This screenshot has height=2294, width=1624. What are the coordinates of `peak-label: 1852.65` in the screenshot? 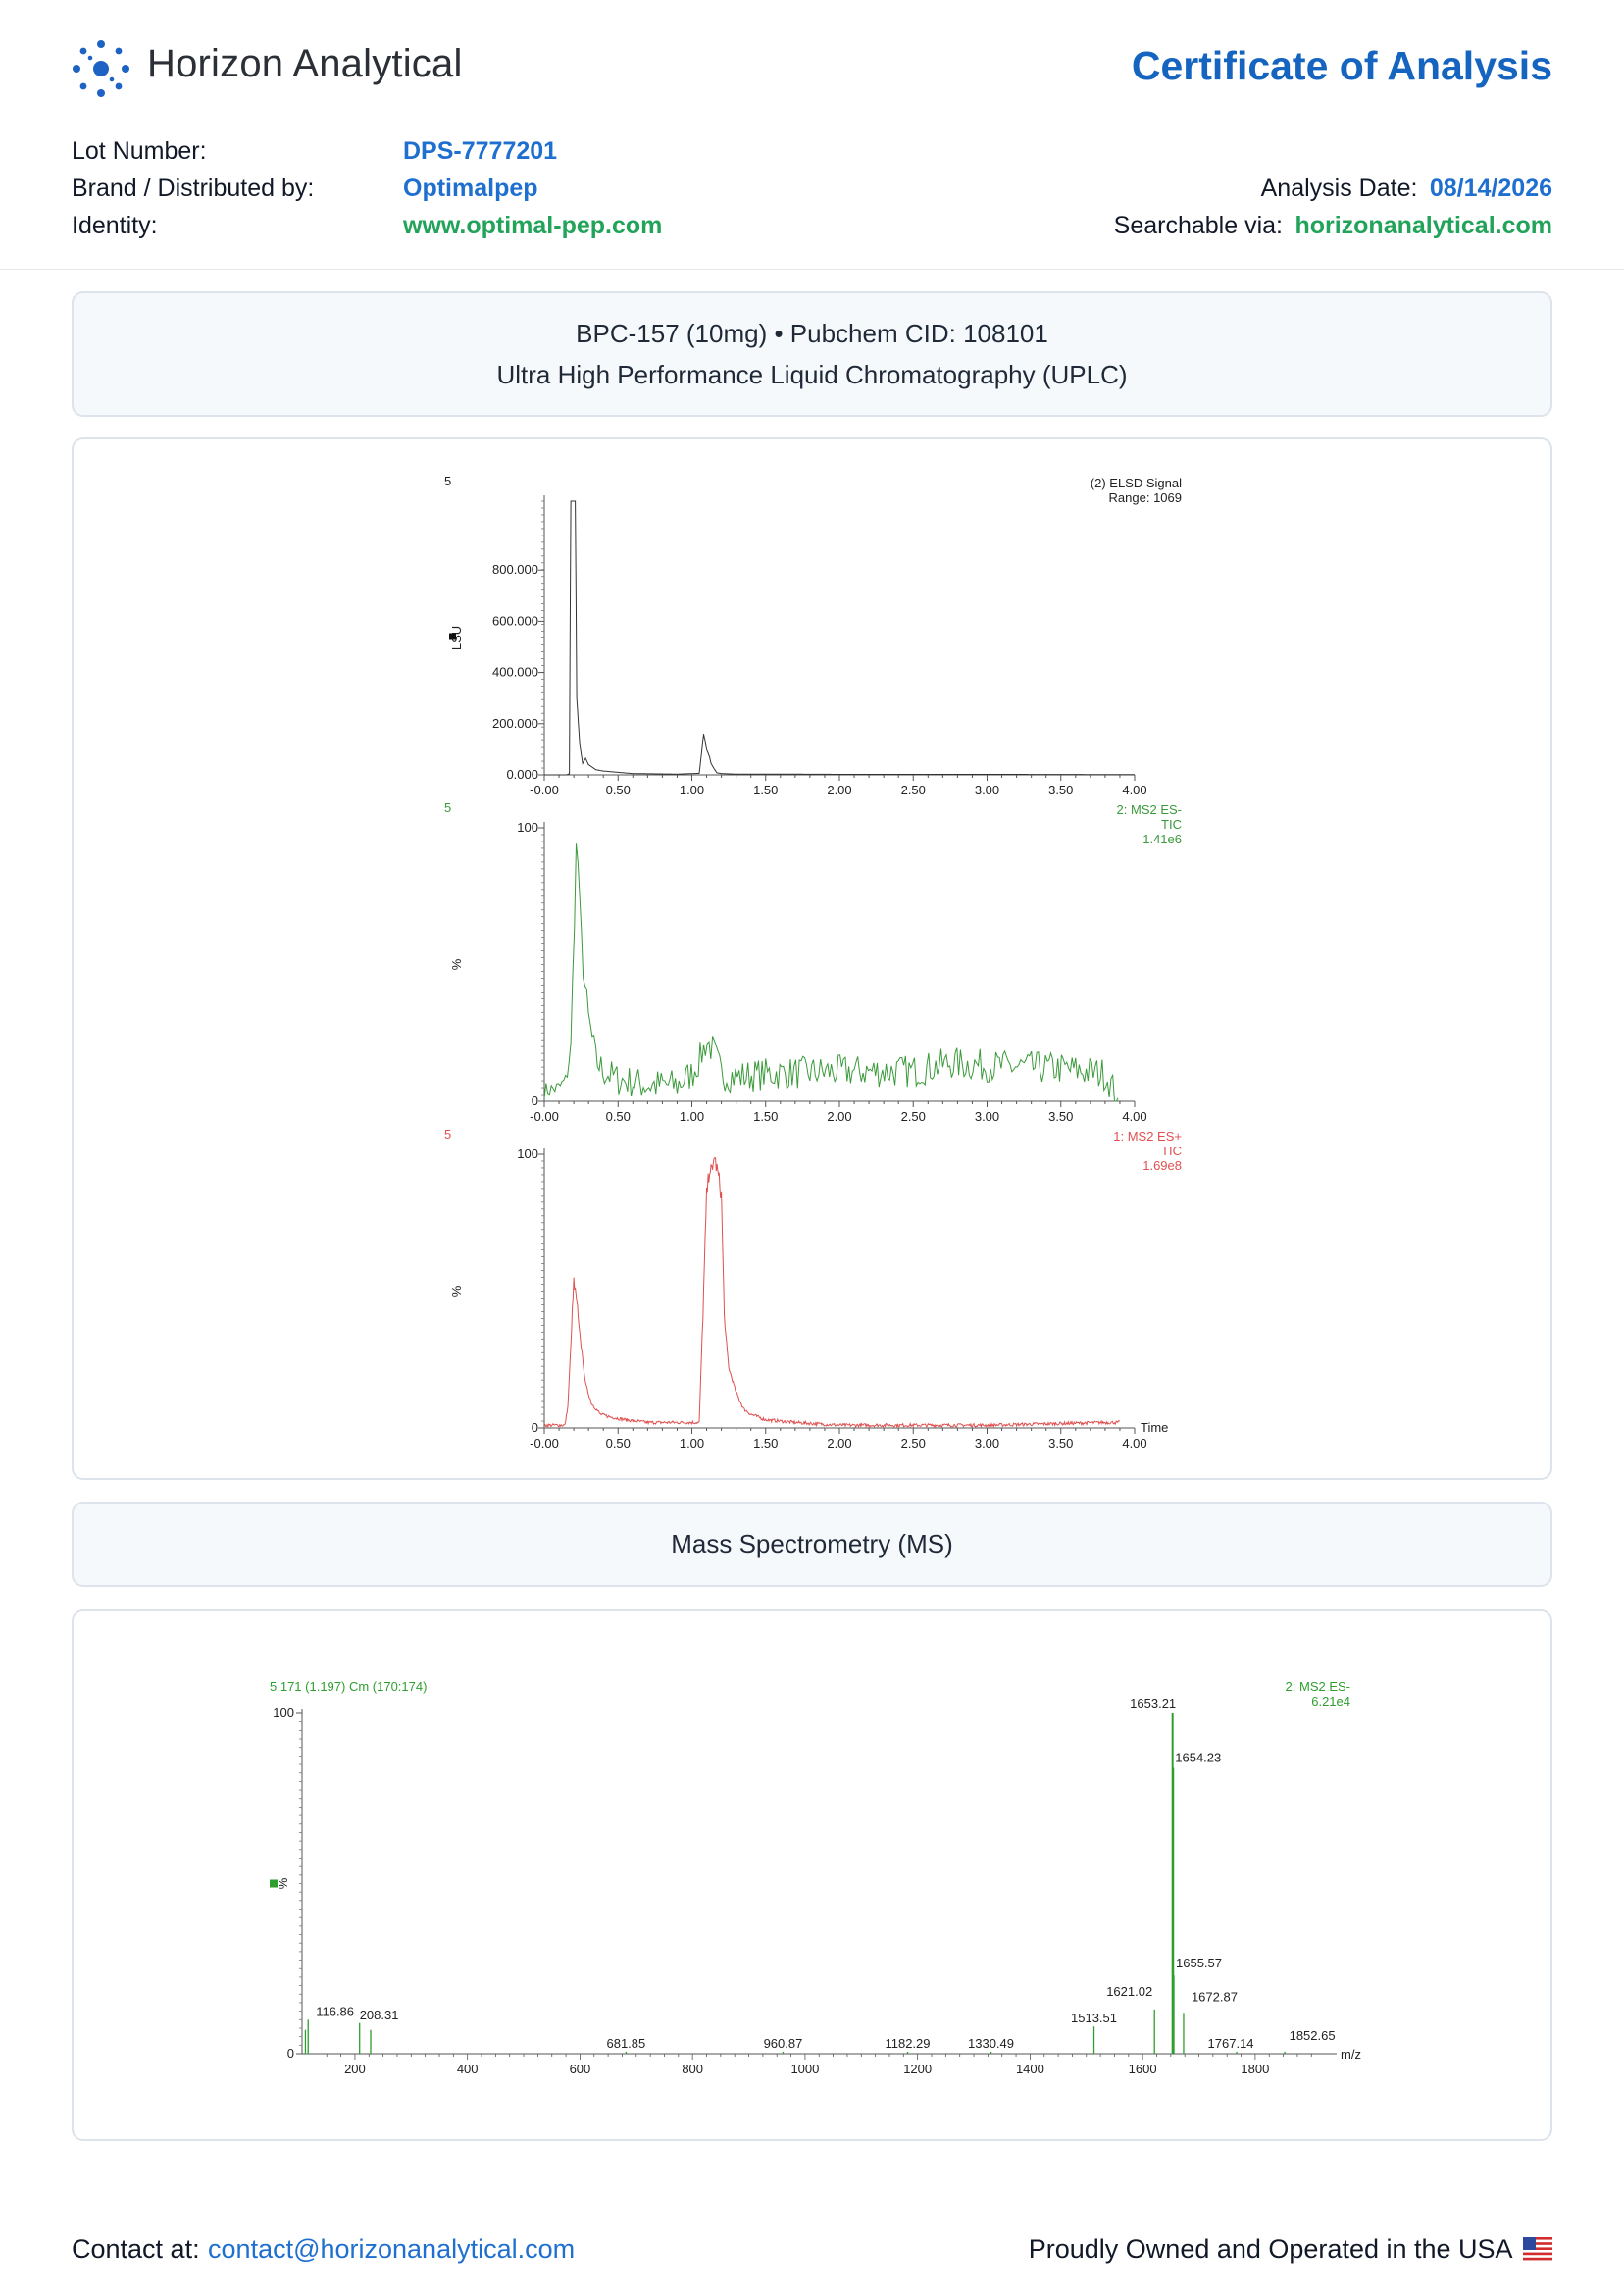 It's located at (1313, 2035).